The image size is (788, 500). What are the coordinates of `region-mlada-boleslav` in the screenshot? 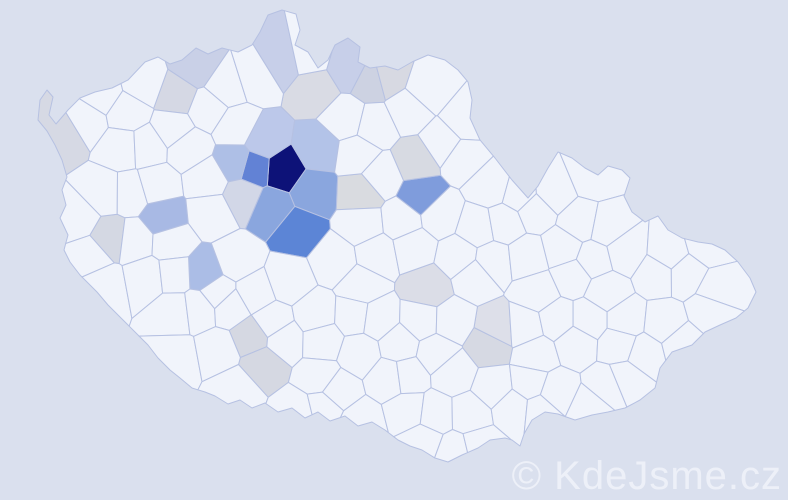 It's located at (346, 66).